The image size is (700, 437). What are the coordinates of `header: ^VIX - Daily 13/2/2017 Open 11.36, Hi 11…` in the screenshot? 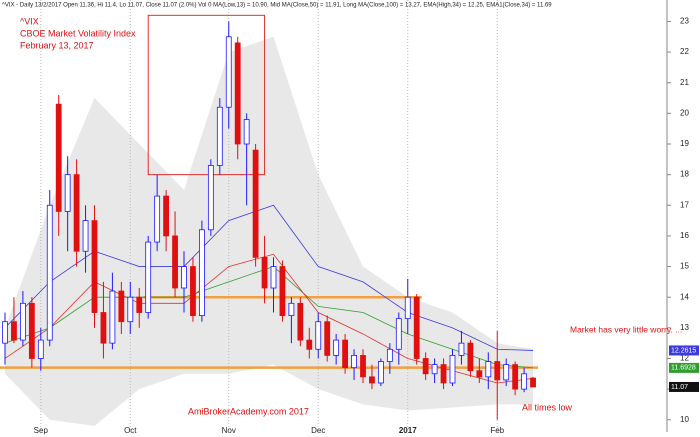 It's located at (277, 6).